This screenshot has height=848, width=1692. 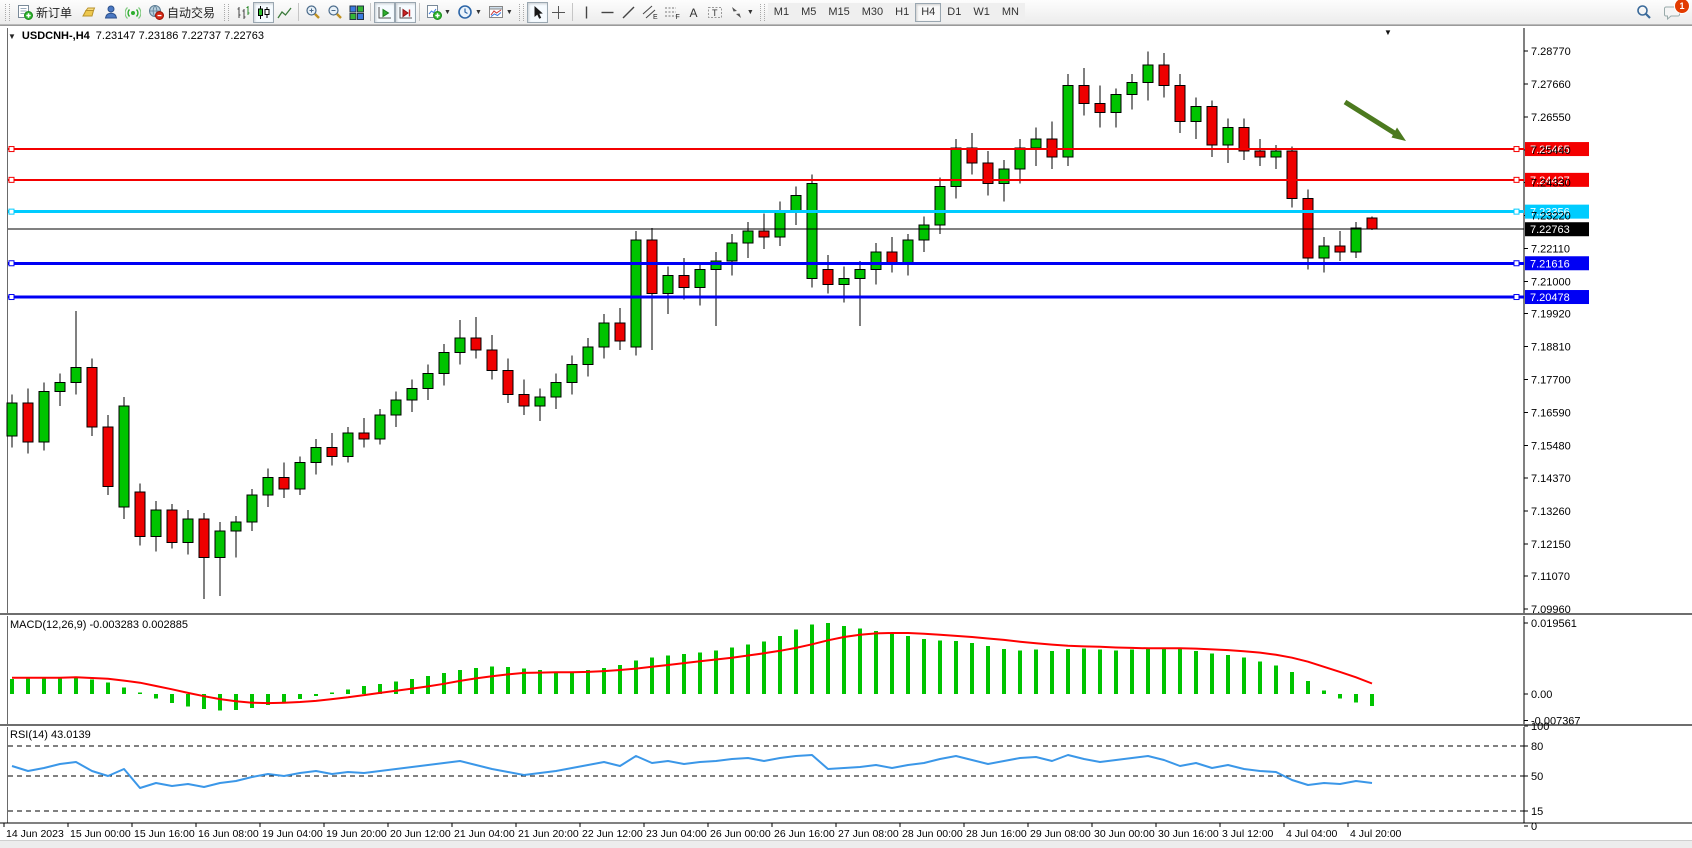 I want to click on price-tick-label: 7.12150, so click(x=1551, y=545).